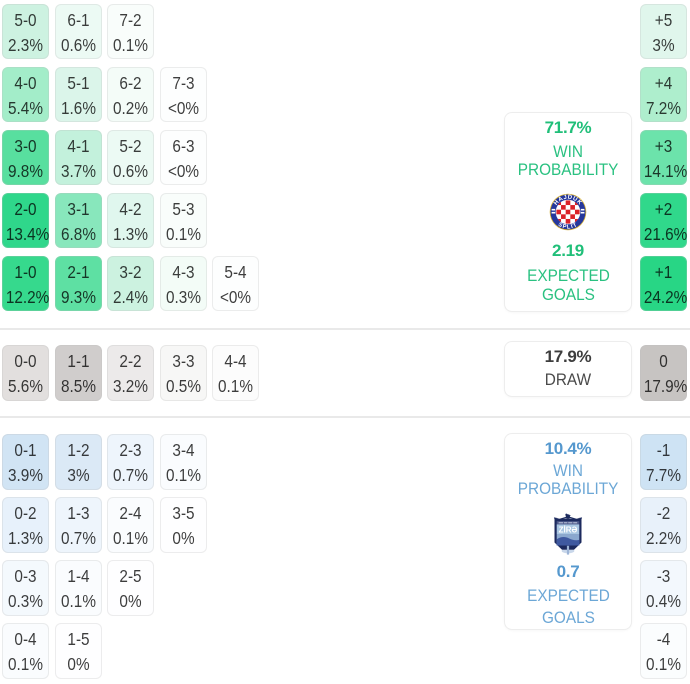 This screenshot has width=690, height=684. Describe the element at coordinates (568, 530) in the screenshot. I see `svg-text: ZİRƏ` at that location.